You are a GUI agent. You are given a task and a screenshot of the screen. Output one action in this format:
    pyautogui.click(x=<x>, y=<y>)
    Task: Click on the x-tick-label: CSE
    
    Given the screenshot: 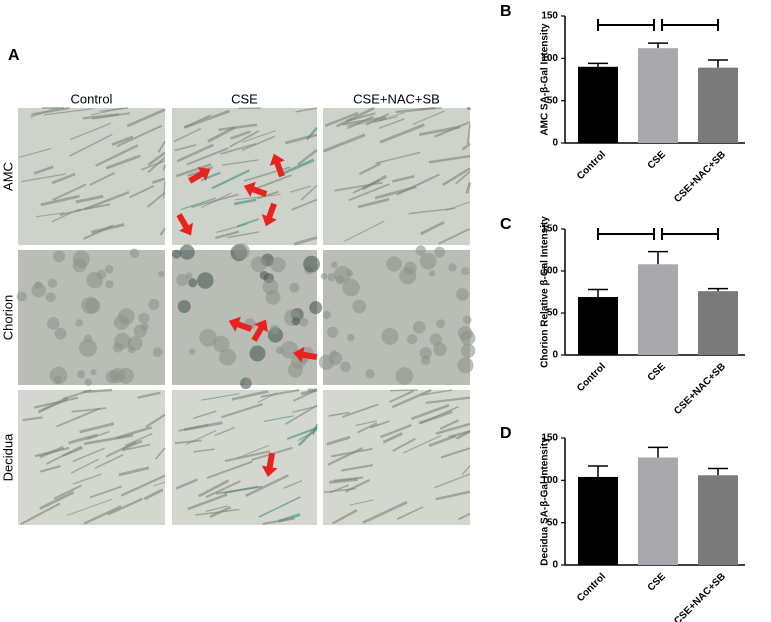 What is the action you would take?
    pyautogui.click(x=657, y=372)
    